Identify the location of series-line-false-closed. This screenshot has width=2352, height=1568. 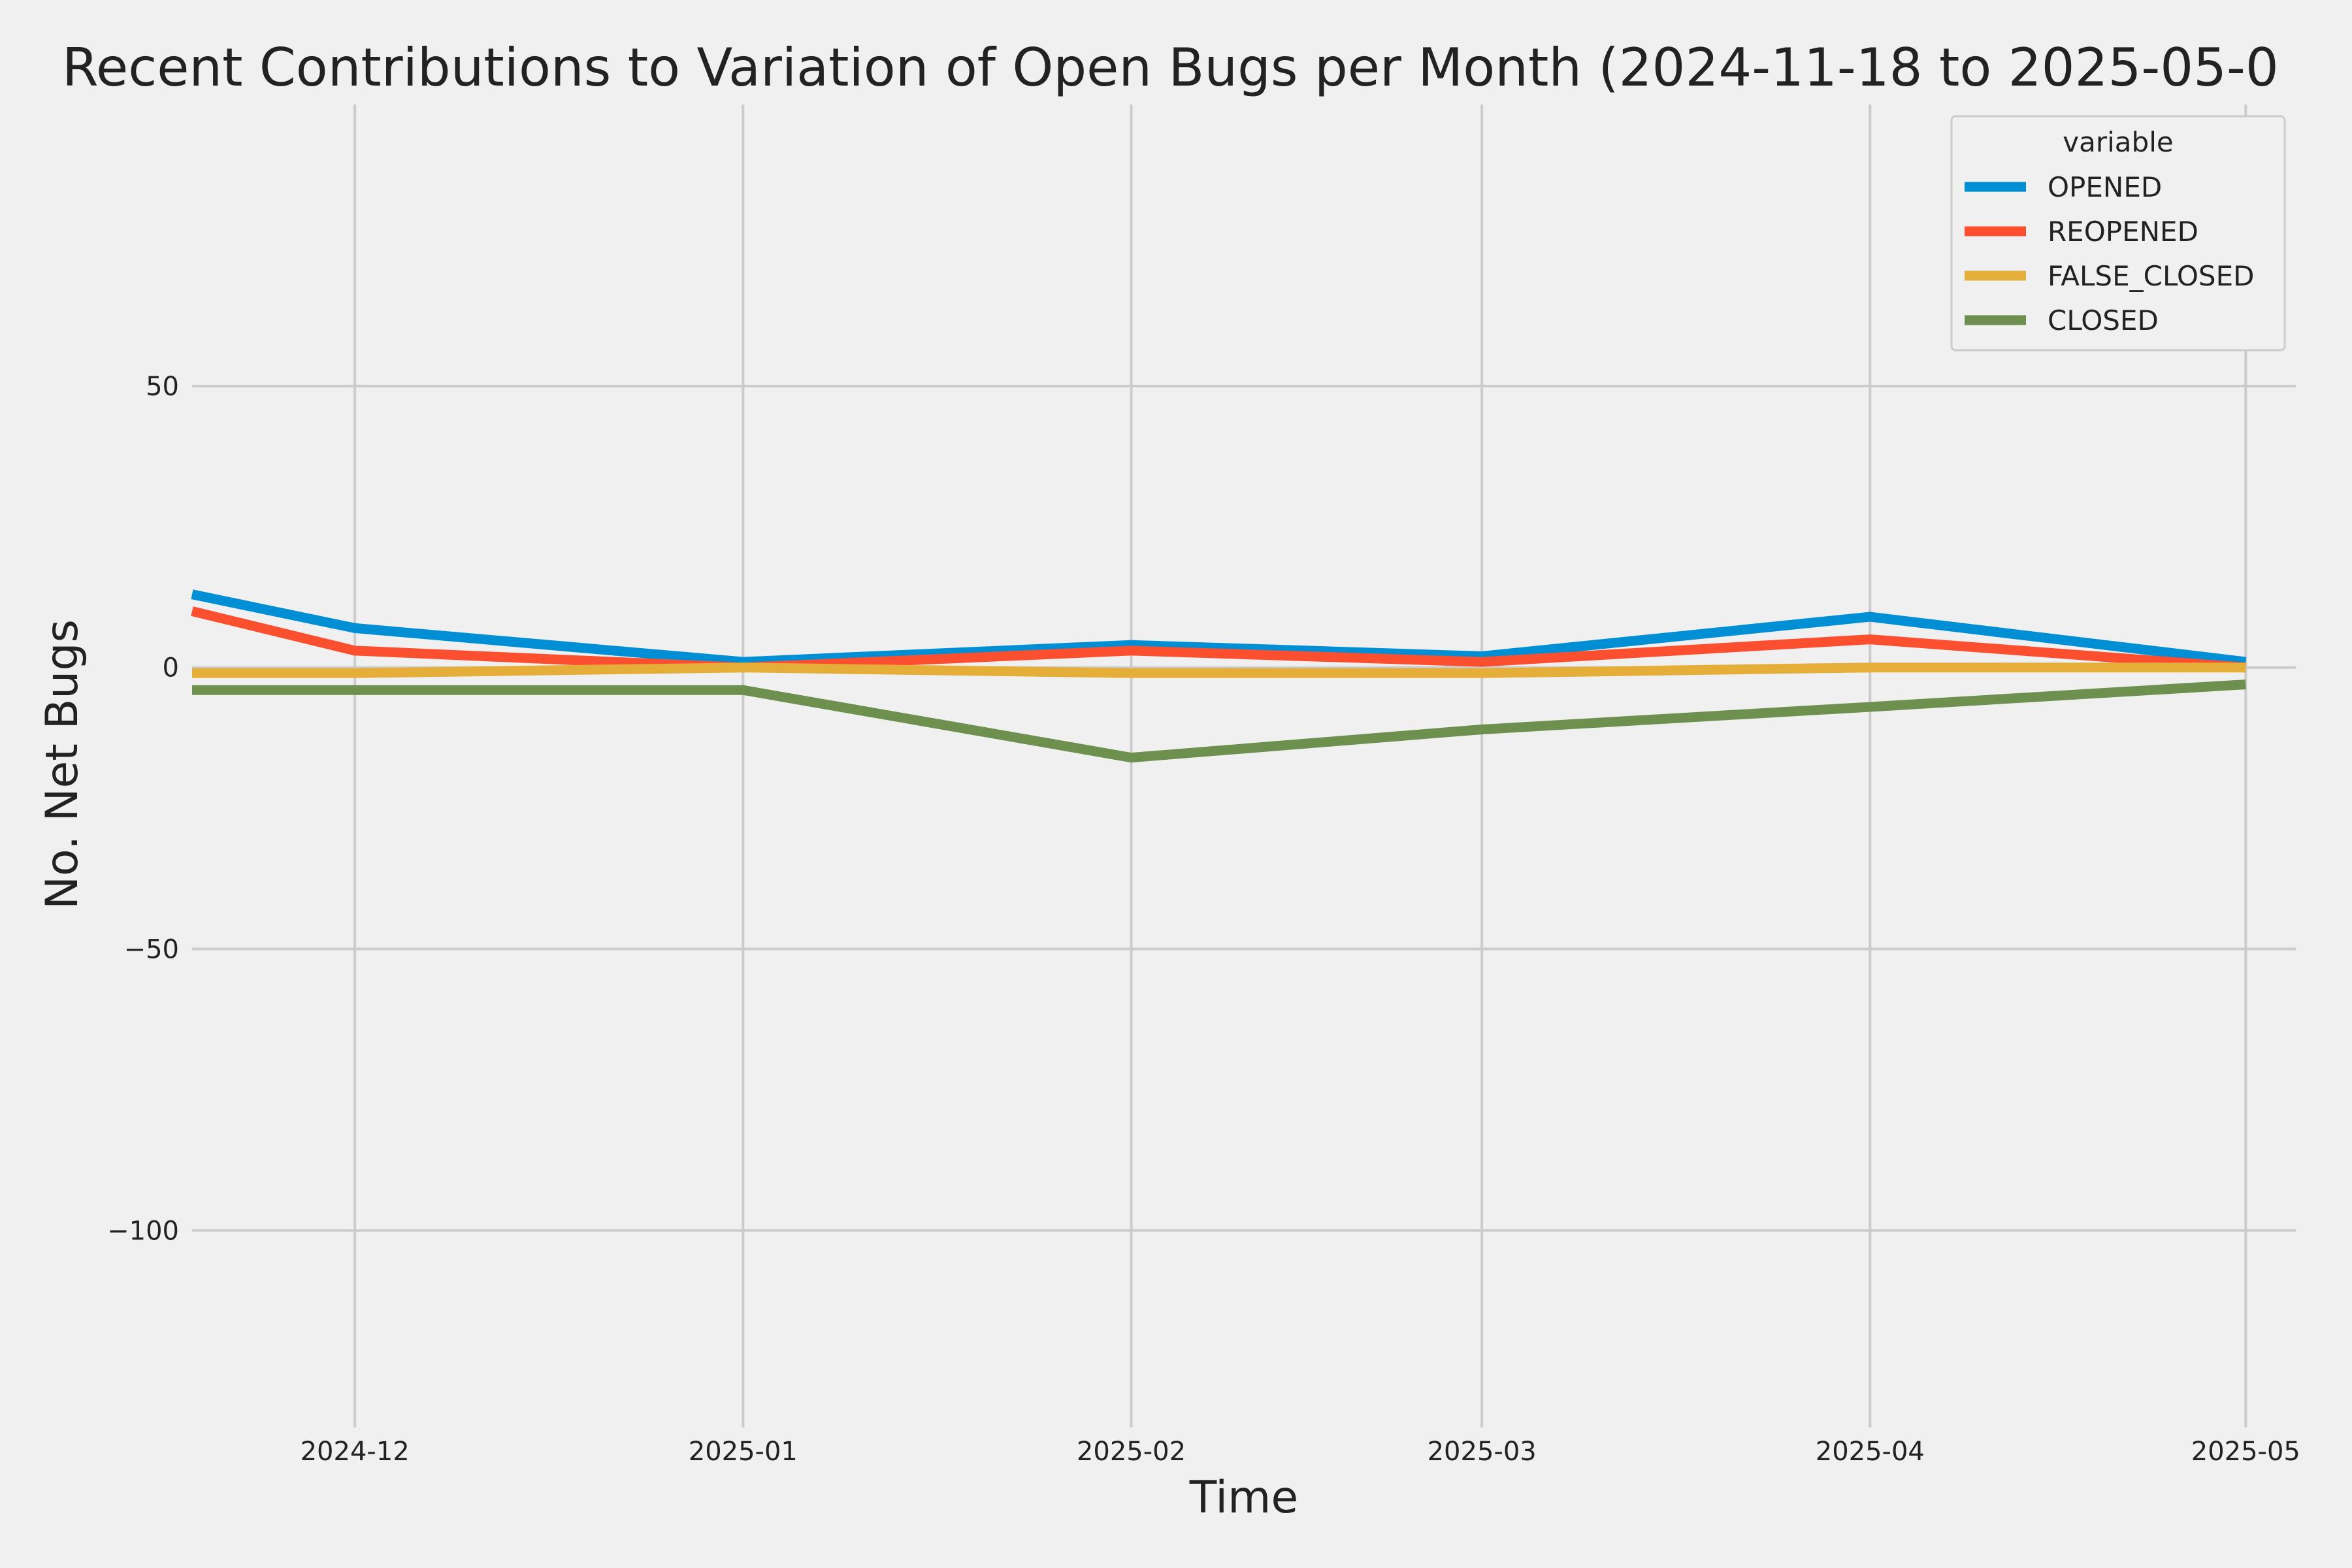
(1219, 670).